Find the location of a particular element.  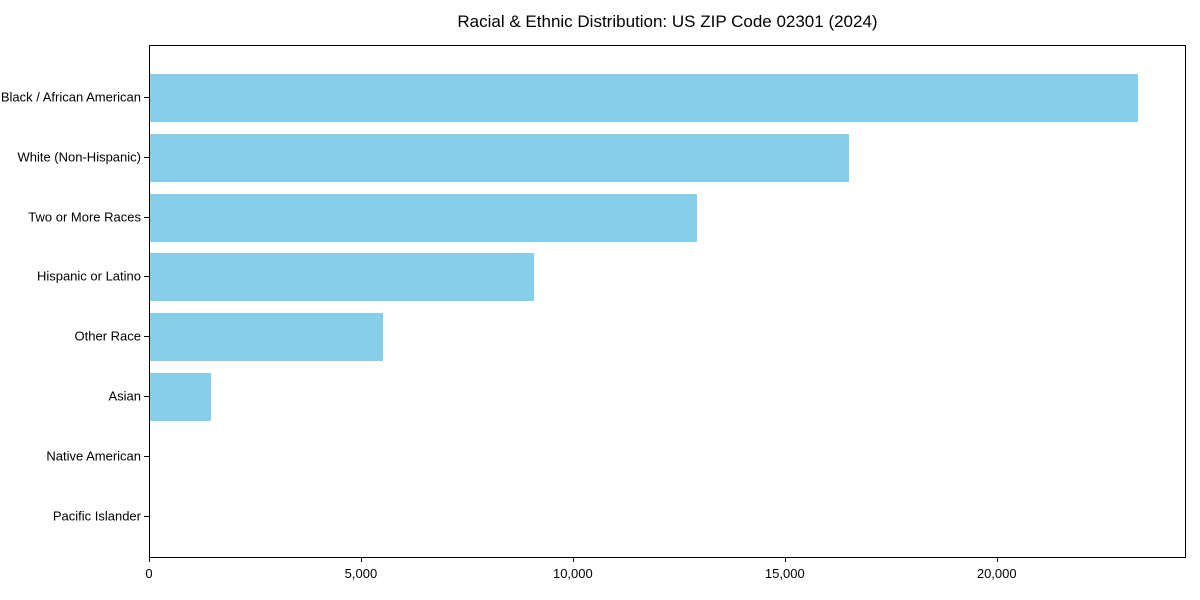

x-tick-label: 20,000 is located at coordinates (996, 573).